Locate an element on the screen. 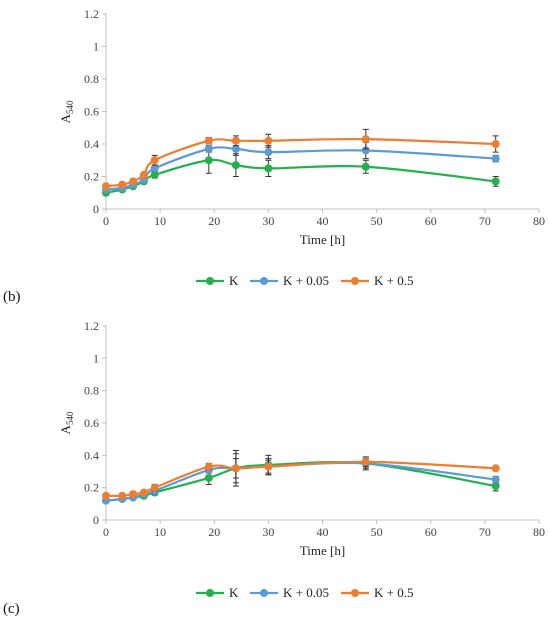  panel-label: (b) is located at coordinates (12, 297).